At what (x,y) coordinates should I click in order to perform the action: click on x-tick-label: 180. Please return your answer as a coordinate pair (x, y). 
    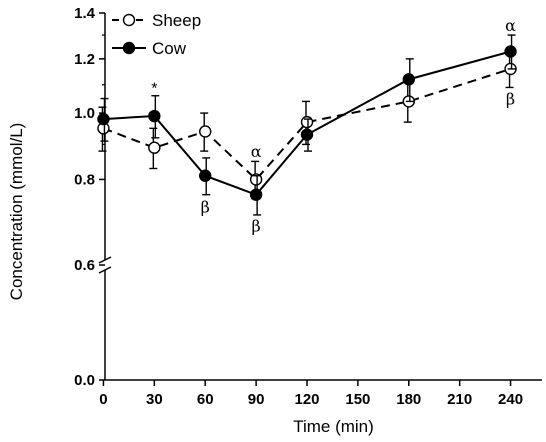
    Looking at the image, I should click on (408, 399).